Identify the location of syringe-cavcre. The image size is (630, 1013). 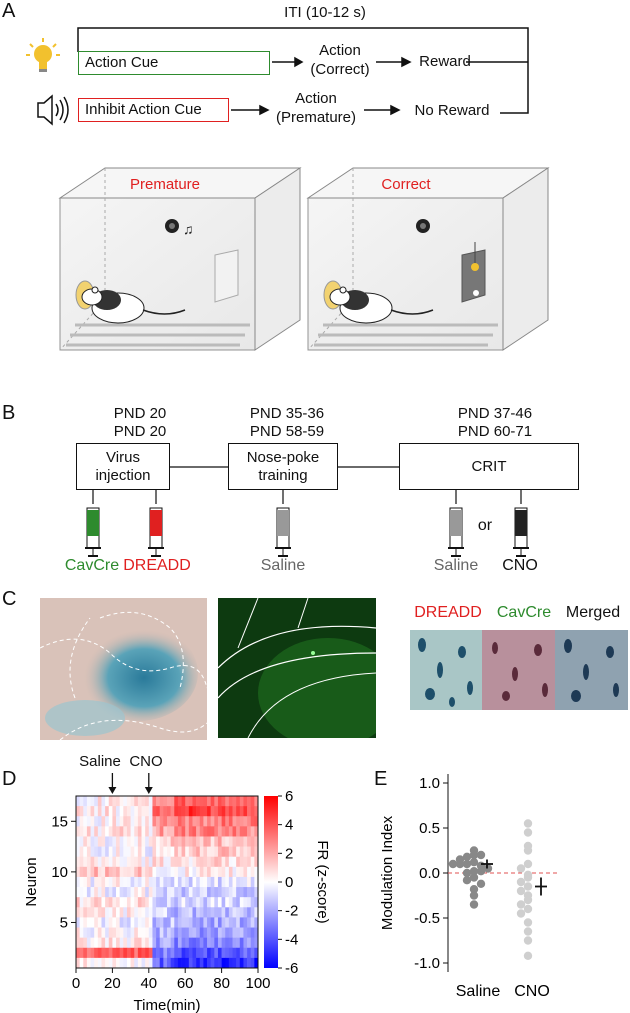
(93, 532).